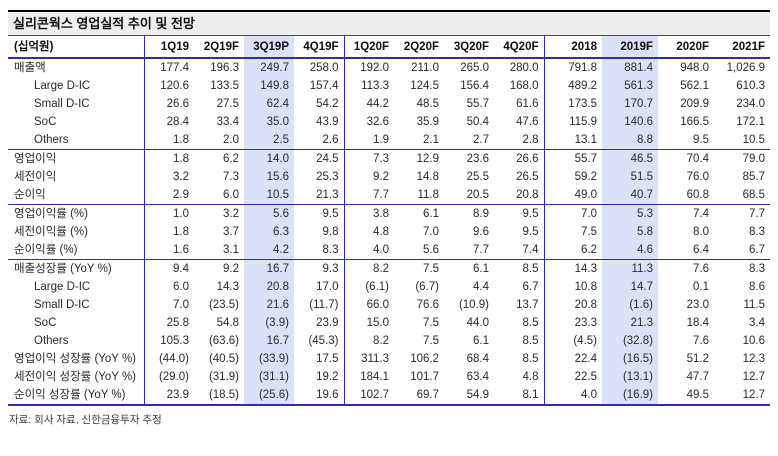 The width and height of the screenshot is (778, 456). I want to click on table-cell: 8.1, so click(530, 395).